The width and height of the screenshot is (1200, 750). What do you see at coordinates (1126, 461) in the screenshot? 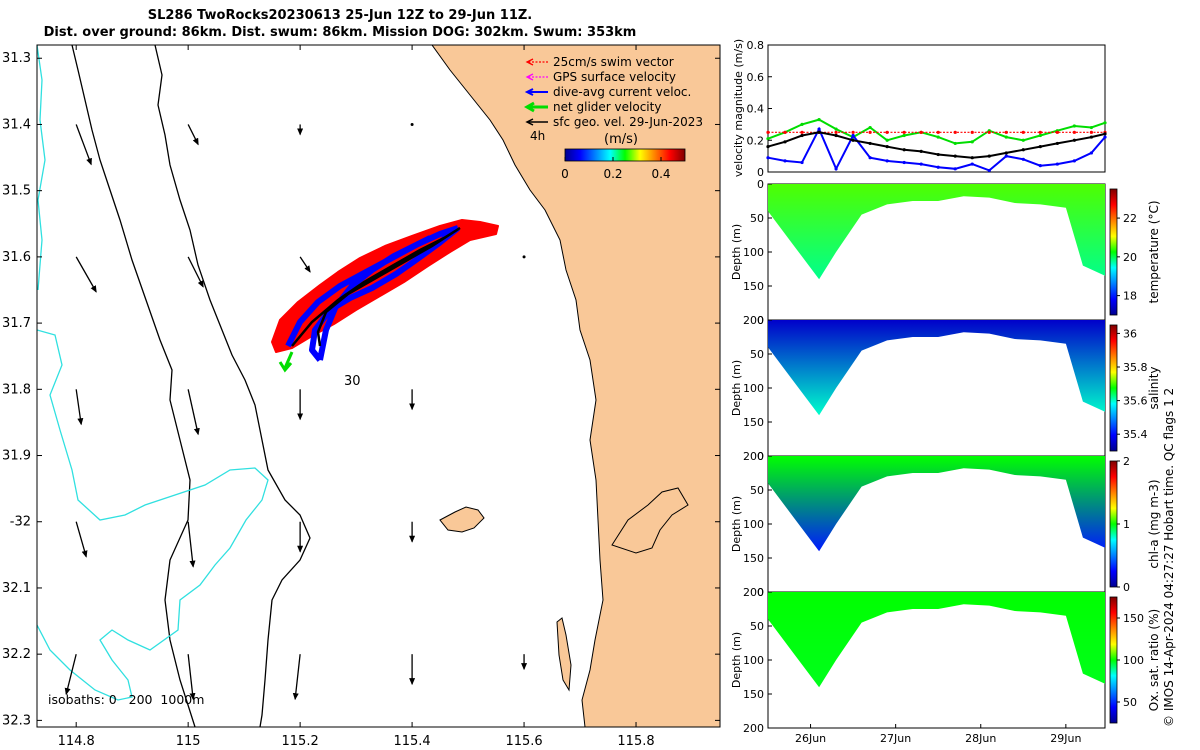
I see `section-colorbar-tick-label: 2` at bounding box center [1126, 461].